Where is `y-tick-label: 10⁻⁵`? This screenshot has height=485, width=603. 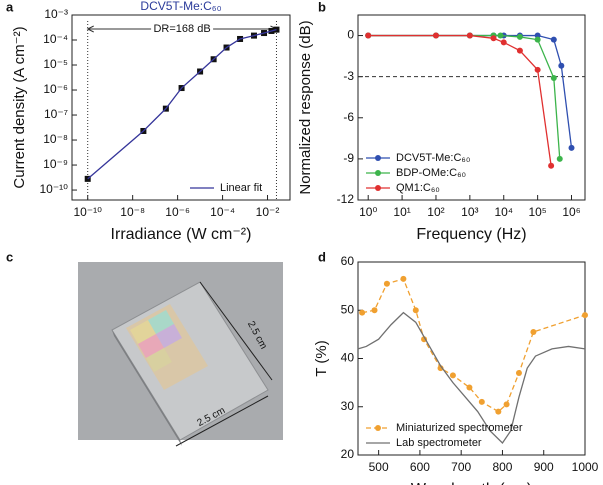 y-tick-label: 10⁻⁵ is located at coordinates (55, 64).